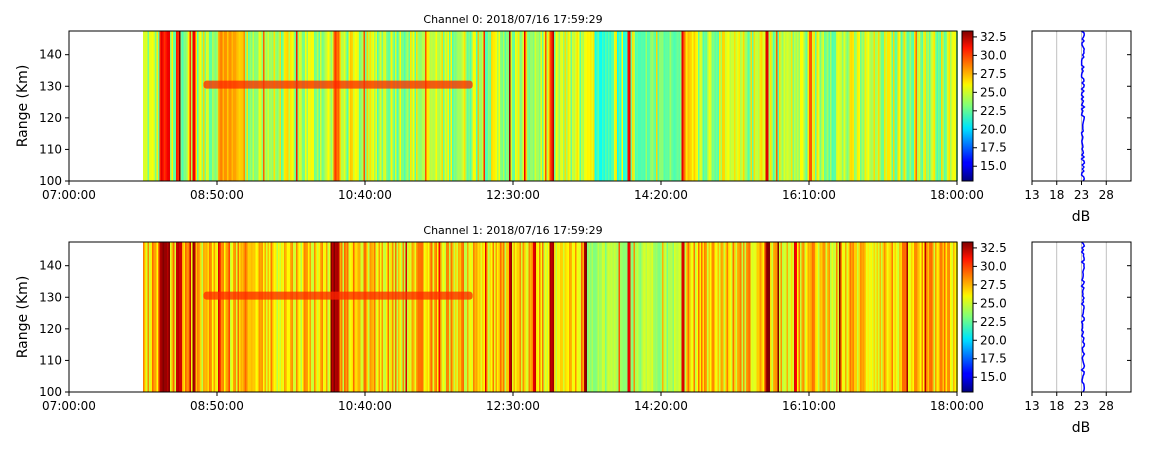 The image size is (1150, 454). What do you see at coordinates (993, 92) in the screenshot?
I see `colorbar-tick-label: 25.0` at bounding box center [993, 92].